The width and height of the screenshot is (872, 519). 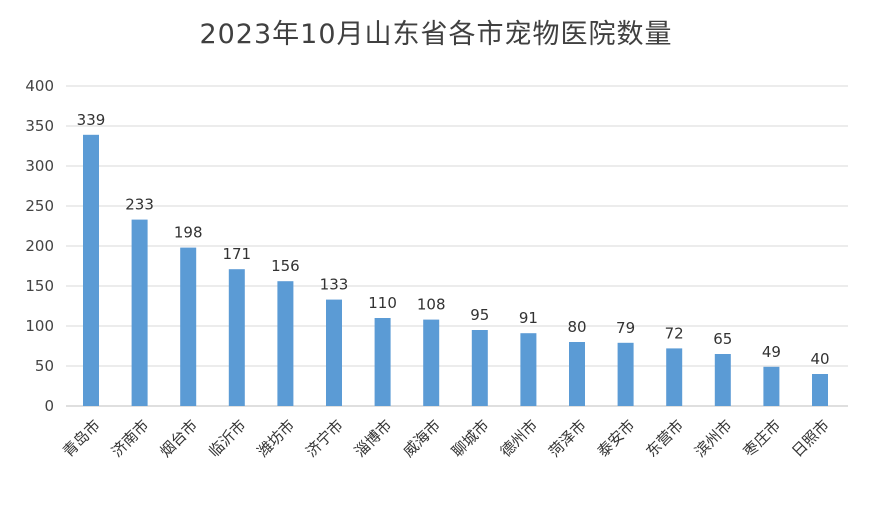 I want to click on y-tick-label: 0, so click(x=49, y=406).